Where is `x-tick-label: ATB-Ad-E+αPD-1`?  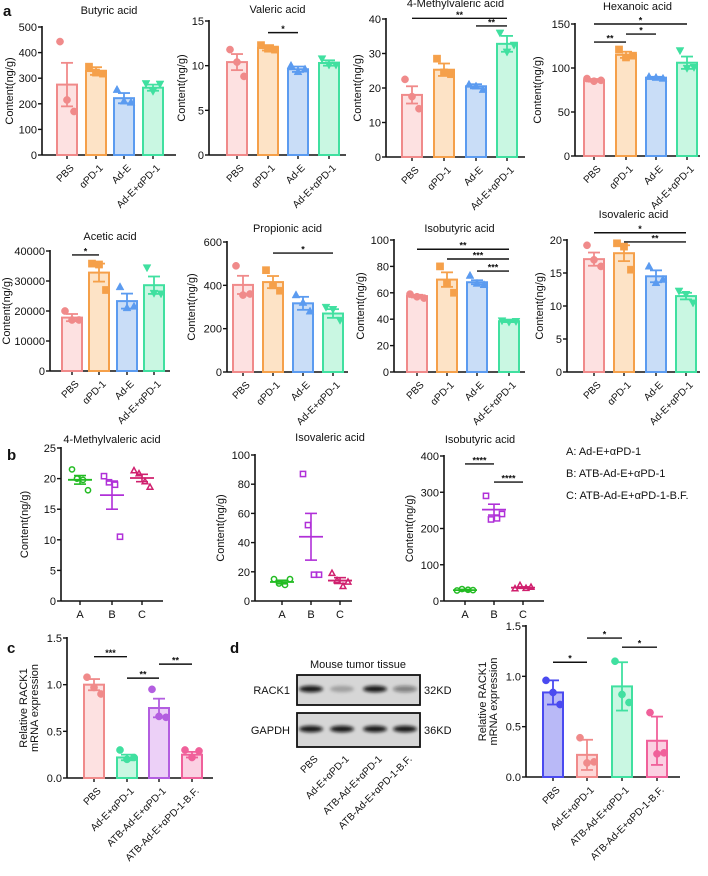 x-tick-label: ATB-Ad-E+αPD-1 is located at coordinates (137, 818).